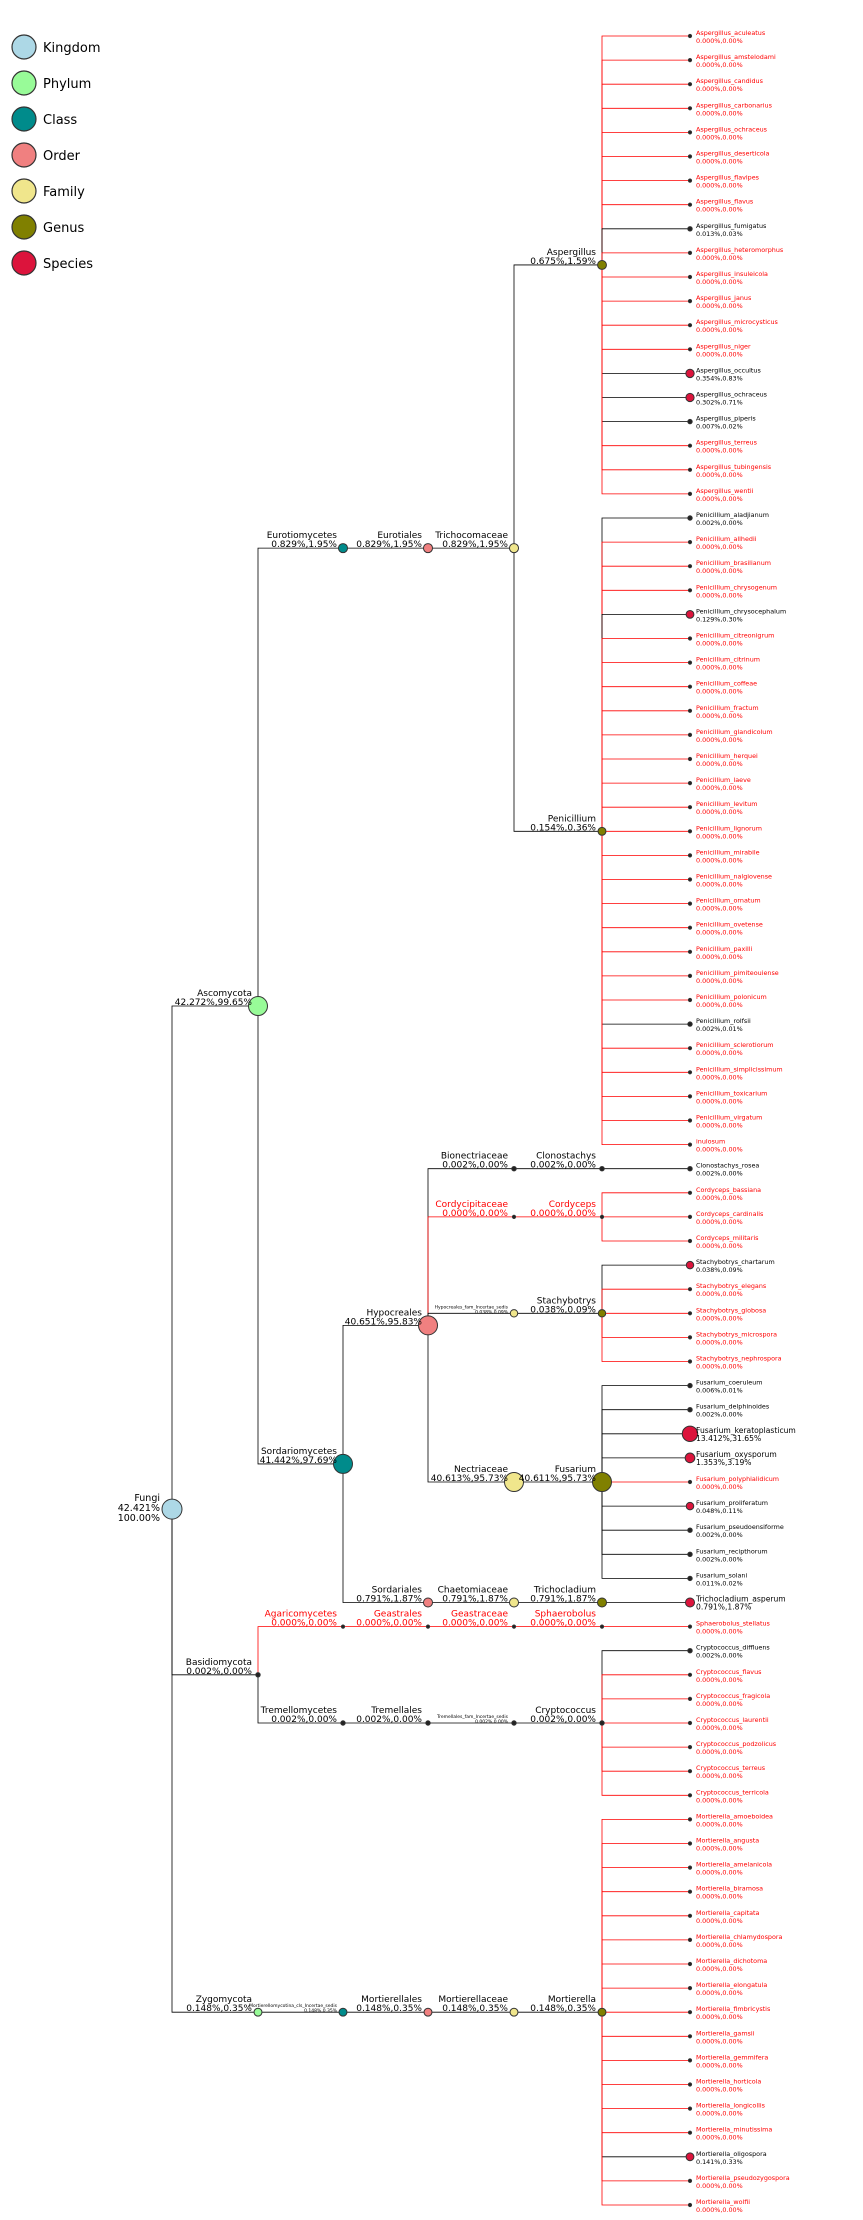 This screenshot has width=863, height=2220. What do you see at coordinates (214, 1003) in the screenshot?
I see `node-value: 42.272%,99.65%` at bounding box center [214, 1003].